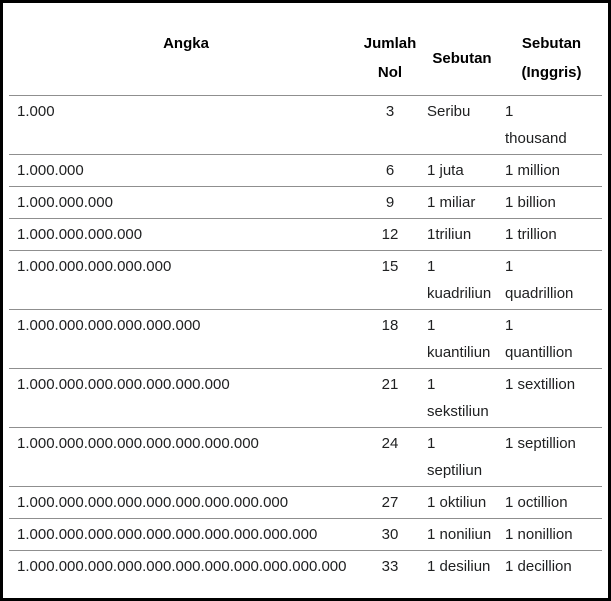 This screenshot has width=611, height=601. I want to click on angka-cell: 1.000.000.000.000.000.000.000.000.000, so click(186, 502).